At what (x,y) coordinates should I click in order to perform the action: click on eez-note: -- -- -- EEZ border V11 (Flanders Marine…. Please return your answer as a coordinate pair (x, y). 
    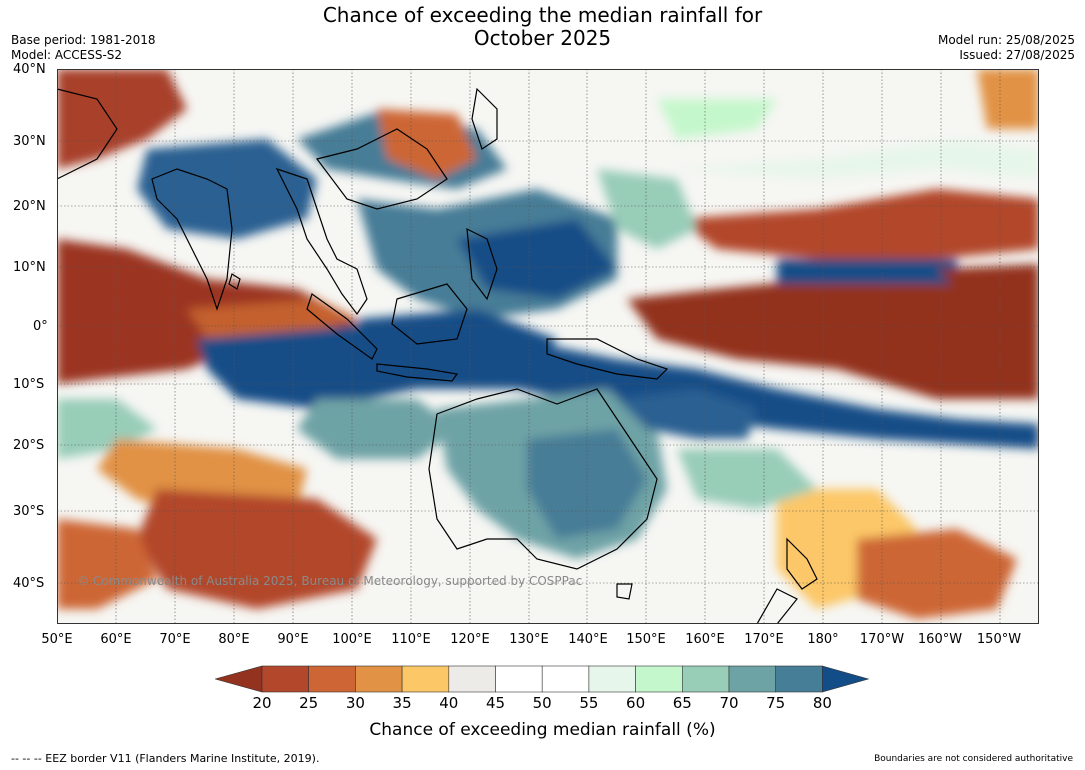
    Looking at the image, I should click on (165, 758).